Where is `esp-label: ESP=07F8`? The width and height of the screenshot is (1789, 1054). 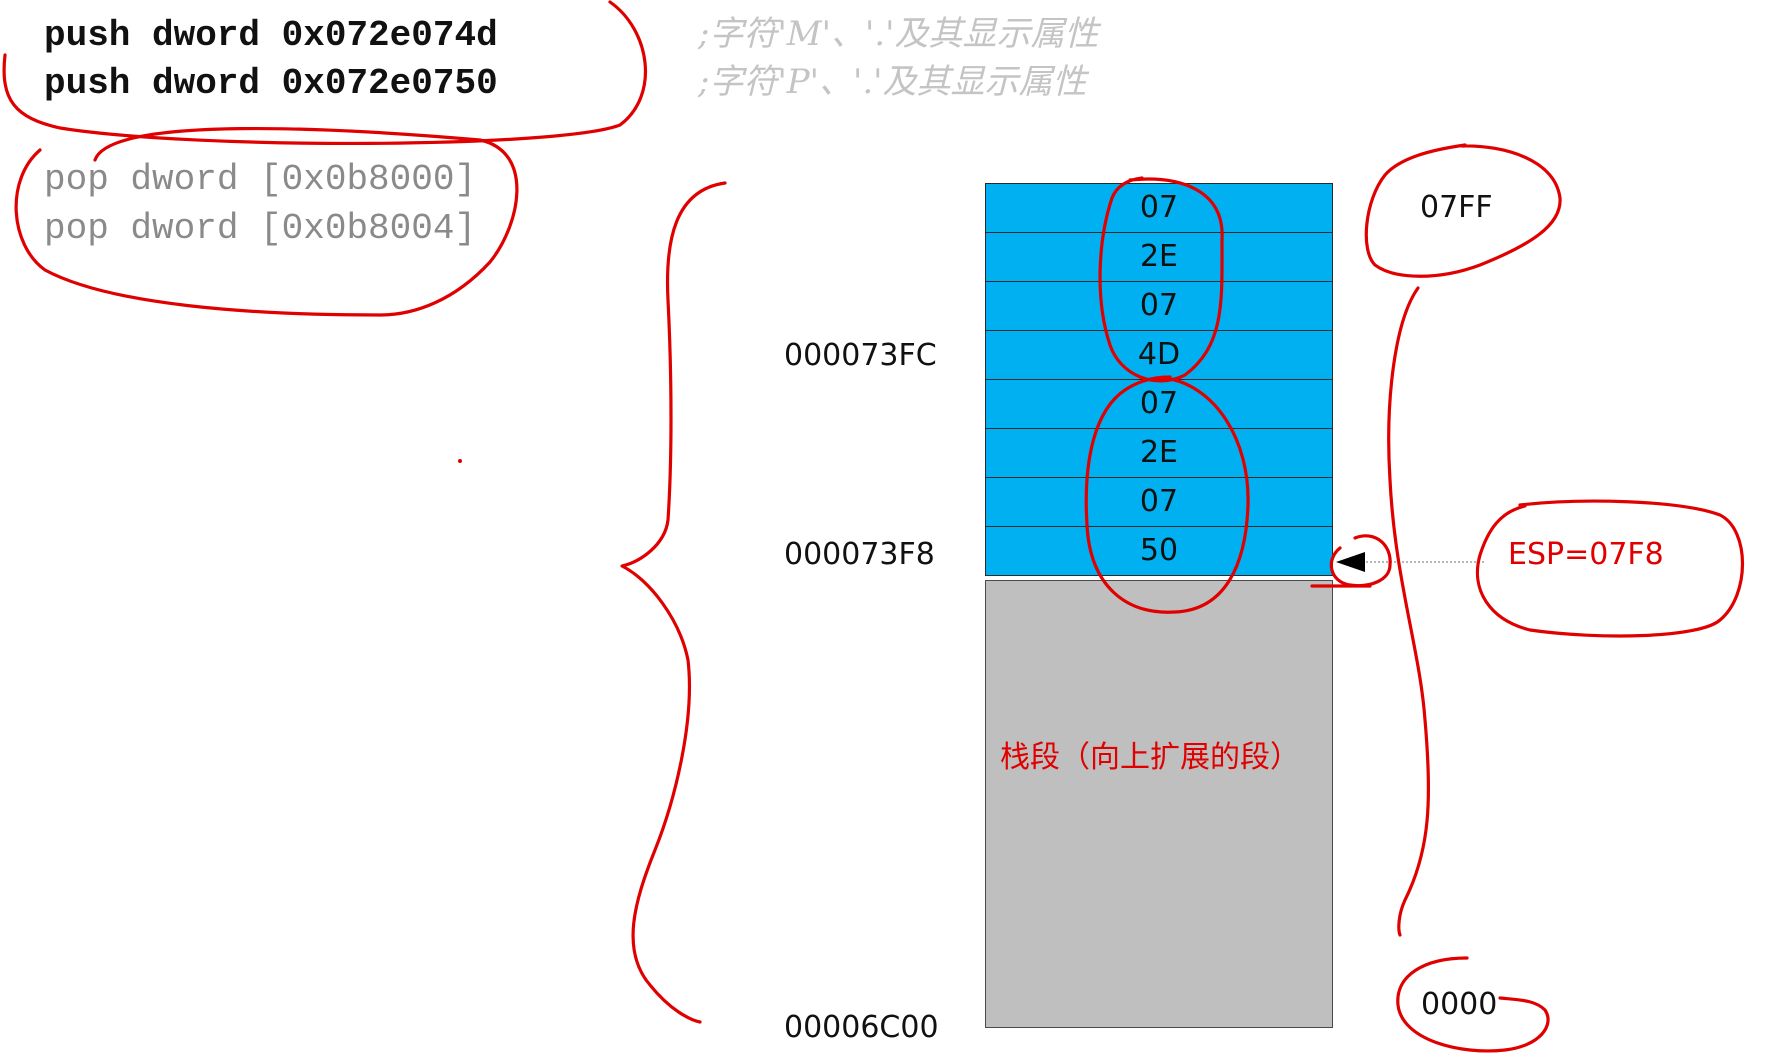
esp-label: ESP=07F8 is located at coordinates (1586, 554).